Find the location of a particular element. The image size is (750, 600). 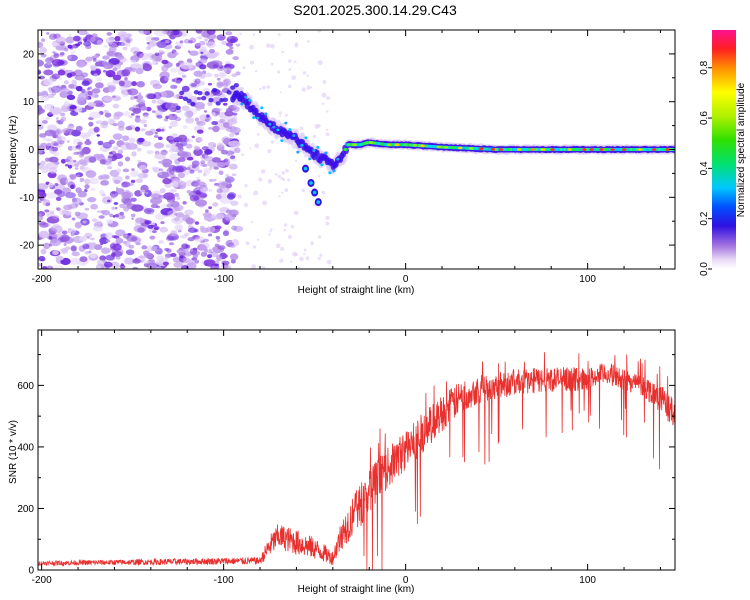

y-tick-label: 600 is located at coordinates (25, 386).